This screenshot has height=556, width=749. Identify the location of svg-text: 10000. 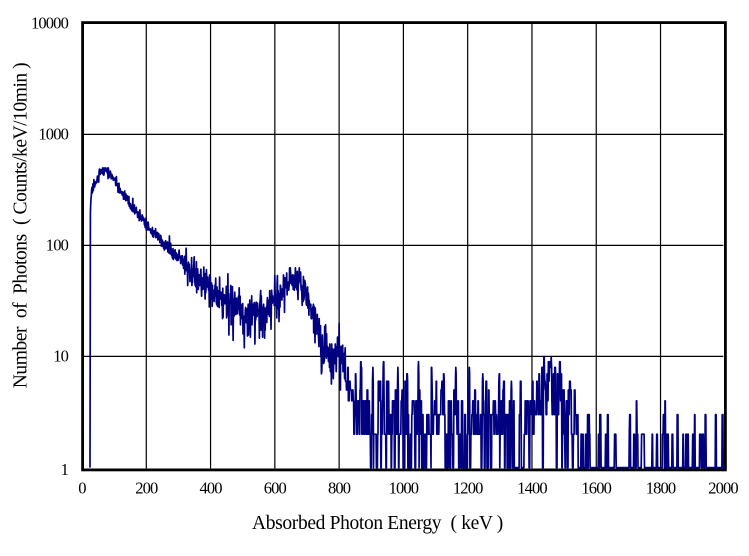
(50, 23).